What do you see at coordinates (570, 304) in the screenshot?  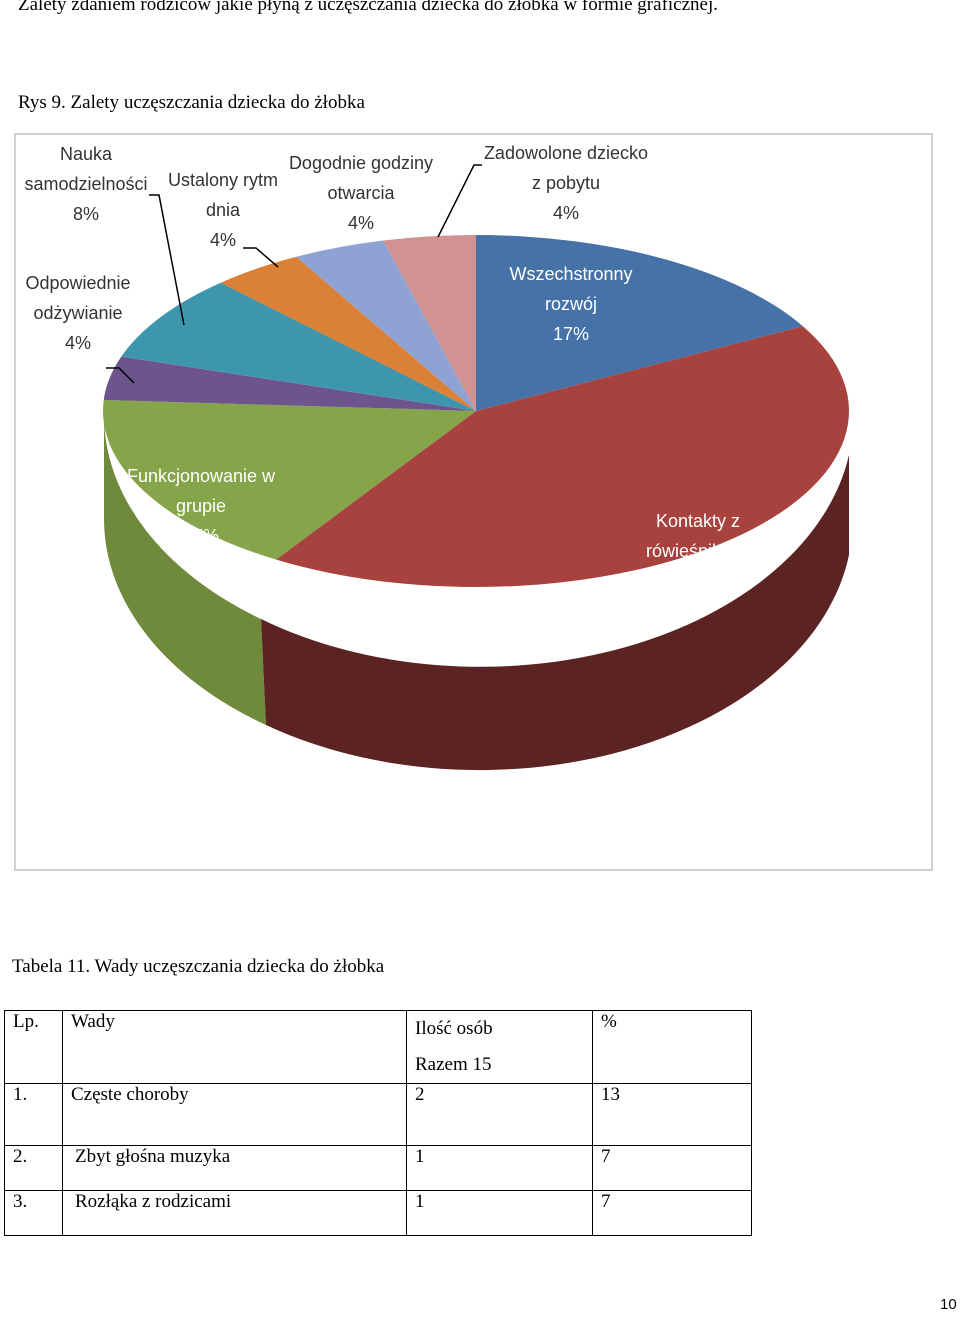 I see `slice-label: Wszechstronny rozwój 17%` at bounding box center [570, 304].